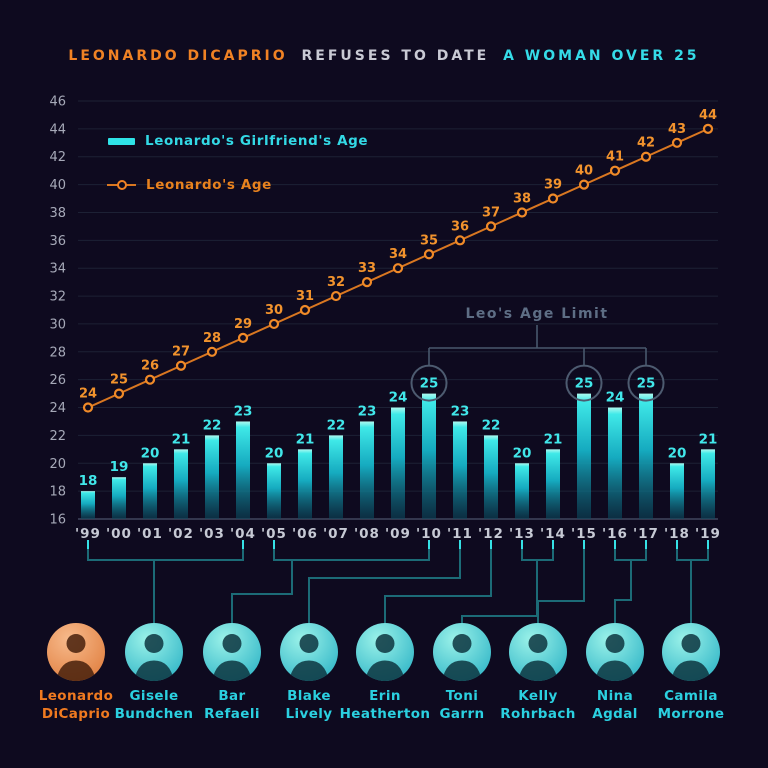 The image size is (768, 768). What do you see at coordinates (491, 212) in the screenshot?
I see `leo-age-label: 37` at bounding box center [491, 212].